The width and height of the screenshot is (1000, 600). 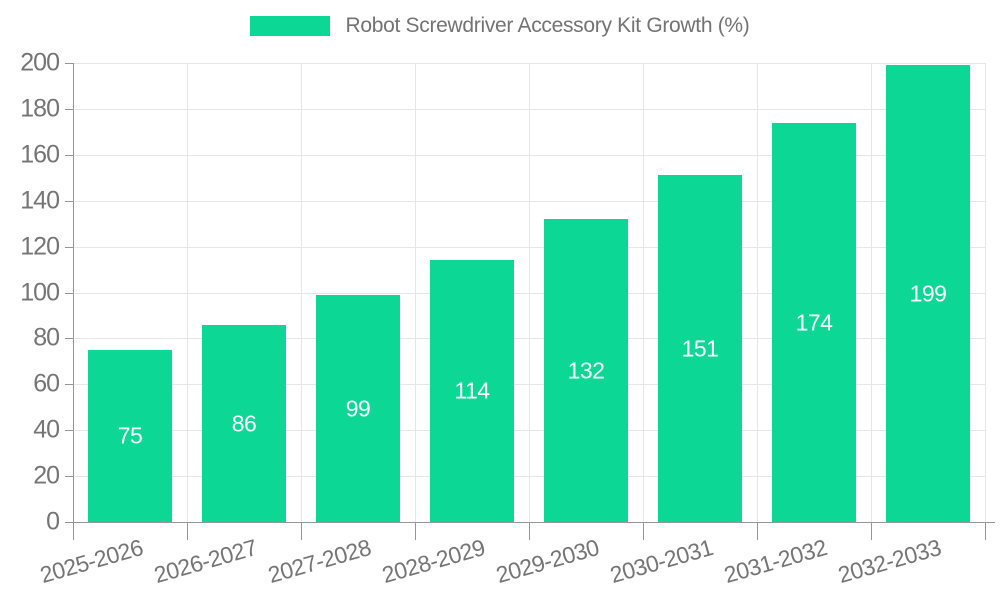 I want to click on bar-value-label: 114, so click(x=472, y=390).